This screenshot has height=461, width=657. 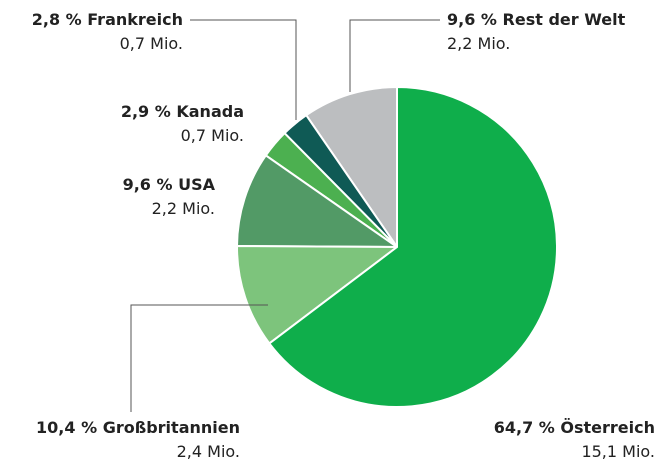 I want to click on slice-label: 2,8 % Frankreich, so click(x=107, y=19).